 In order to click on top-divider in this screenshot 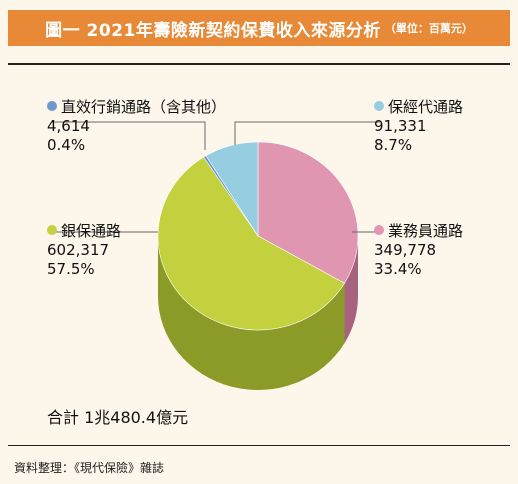, I will do `click(259, 64)`.